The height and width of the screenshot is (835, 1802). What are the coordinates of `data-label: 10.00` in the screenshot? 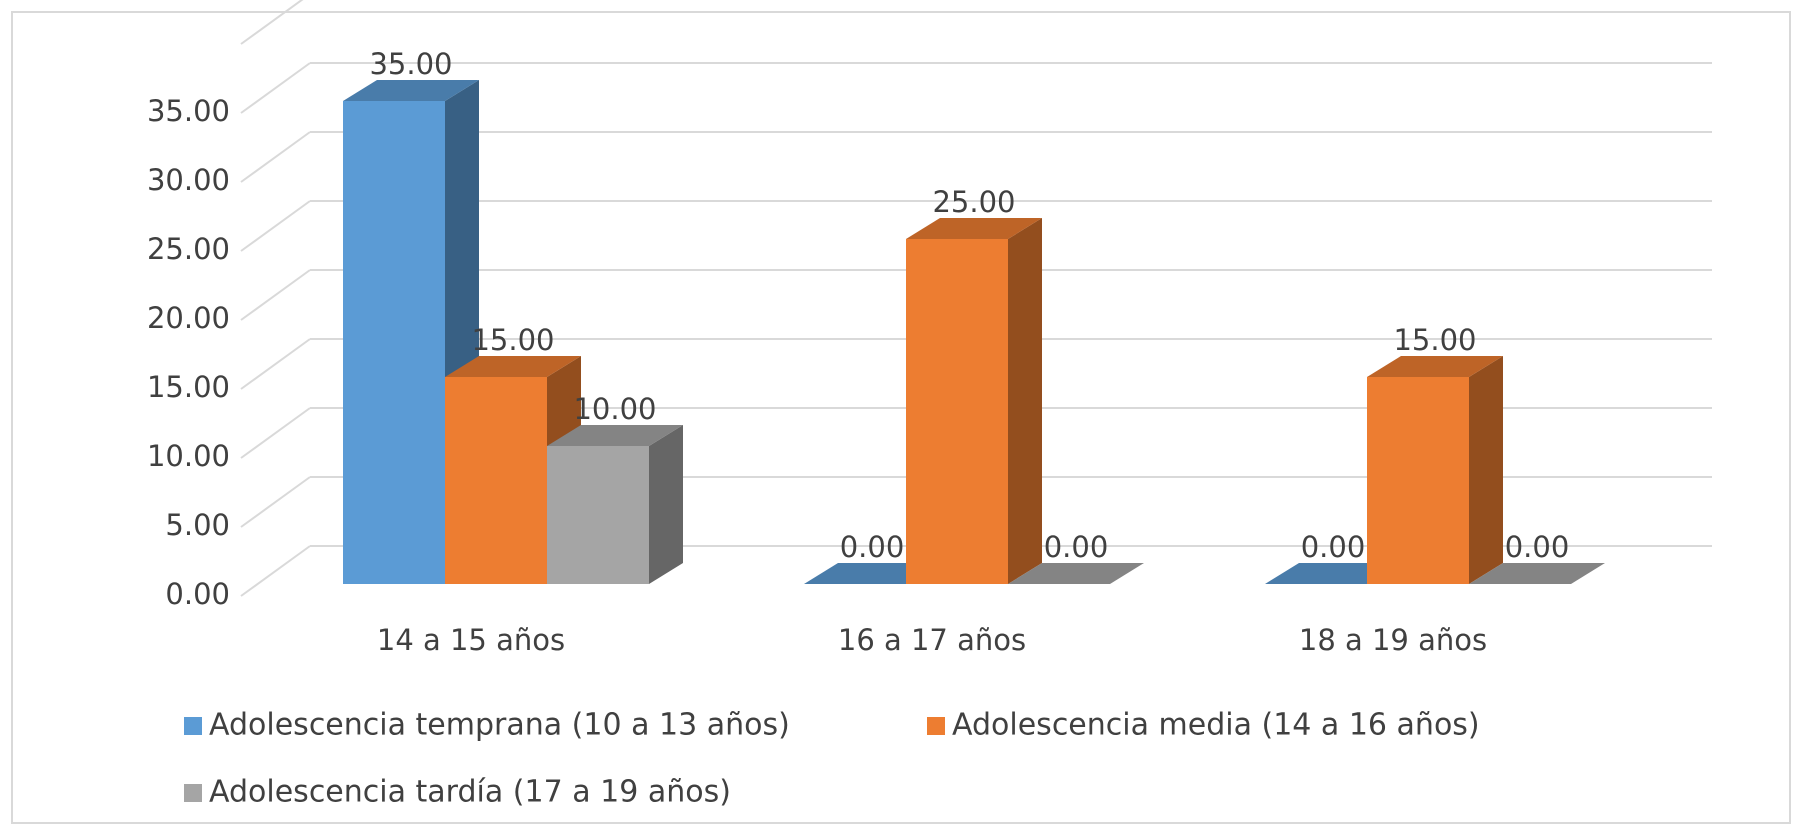 It's located at (614, 409).